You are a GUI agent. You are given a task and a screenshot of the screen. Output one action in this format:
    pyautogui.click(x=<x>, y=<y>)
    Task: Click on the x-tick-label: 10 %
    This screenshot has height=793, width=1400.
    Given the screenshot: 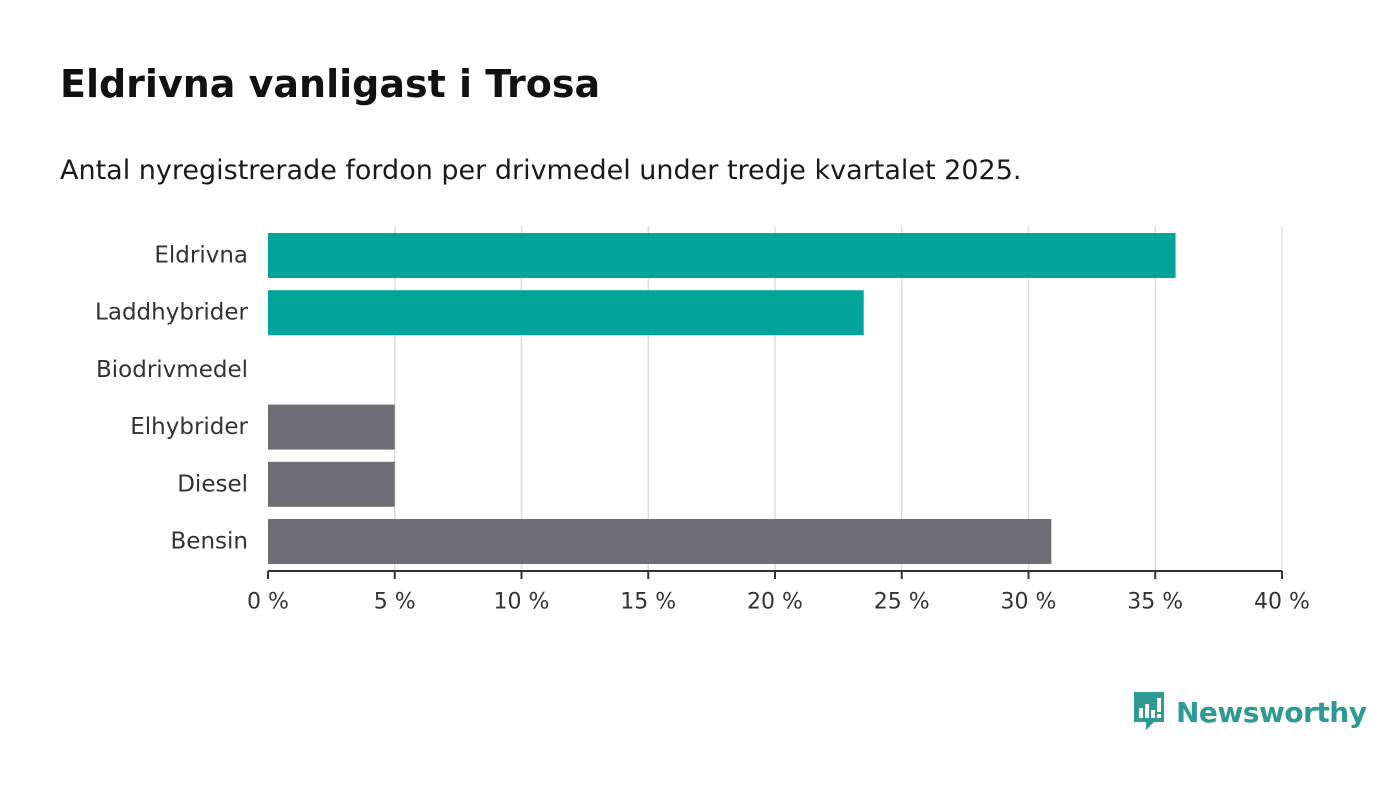 What is the action you would take?
    pyautogui.click(x=522, y=602)
    